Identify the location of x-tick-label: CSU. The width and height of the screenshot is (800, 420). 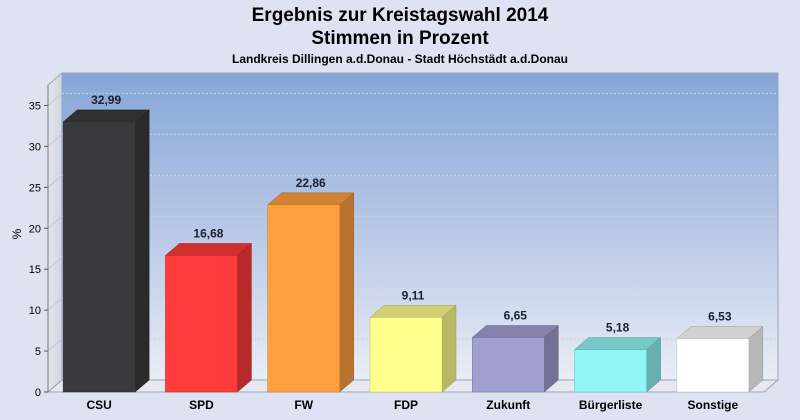
(98, 405).